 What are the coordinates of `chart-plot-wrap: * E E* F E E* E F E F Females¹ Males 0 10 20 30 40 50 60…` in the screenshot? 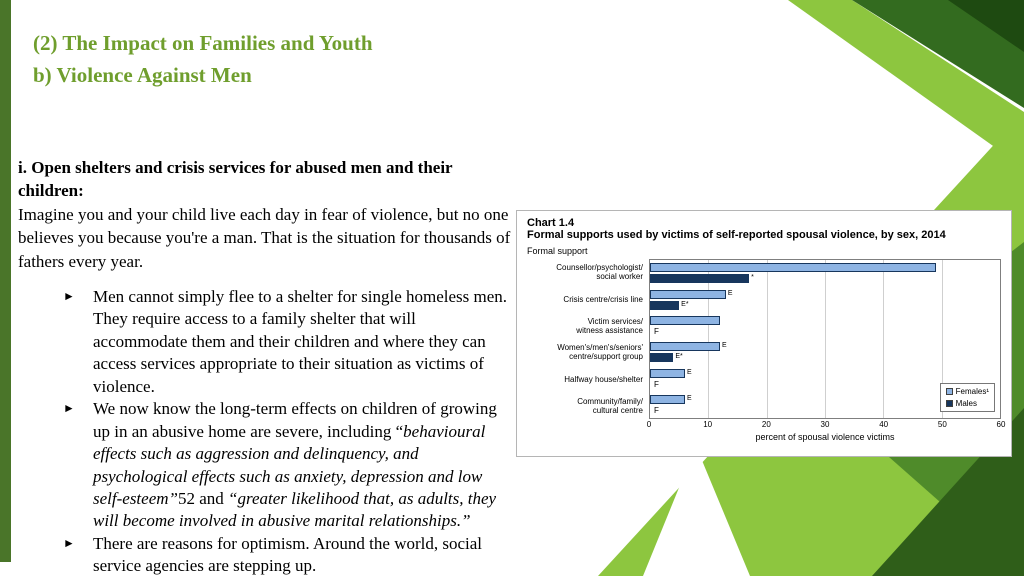 It's located at (826, 351).